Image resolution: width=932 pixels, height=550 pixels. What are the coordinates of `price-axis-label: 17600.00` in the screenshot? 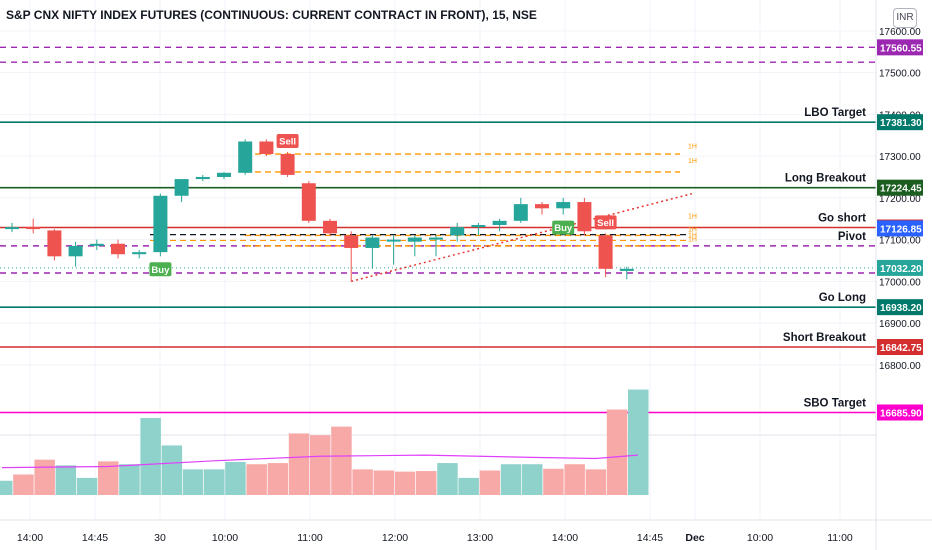 It's located at (900, 32).